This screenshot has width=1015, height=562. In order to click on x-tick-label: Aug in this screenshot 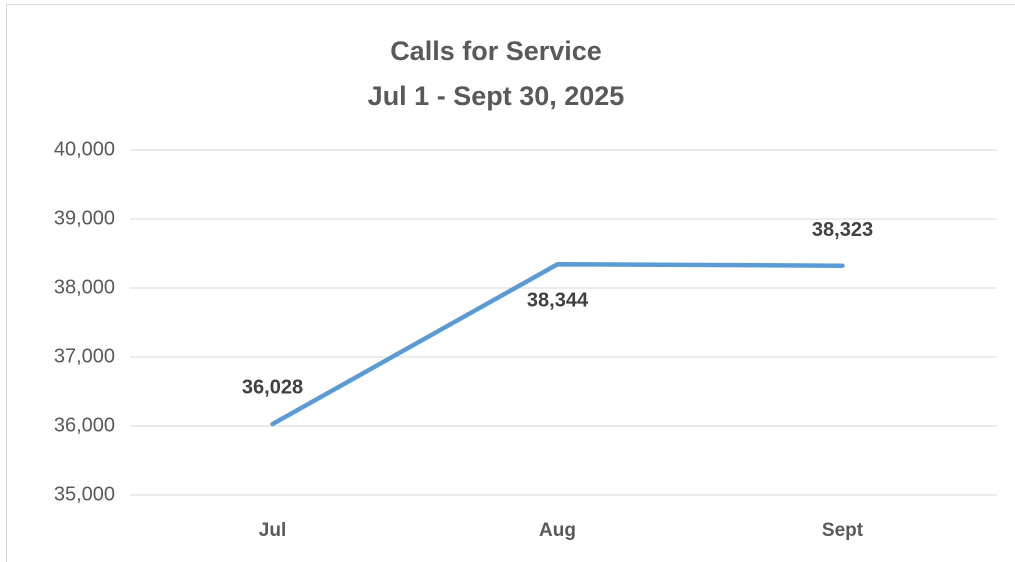, I will do `click(557, 530)`.